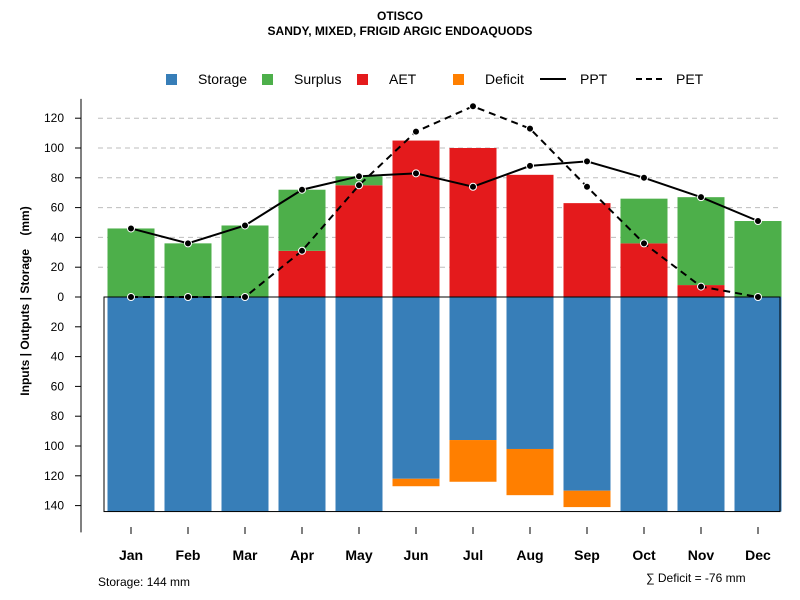 The width and height of the screenshot is (800, 600). I want to click on x-tick-label-aug: Aug, so click(529, 555).